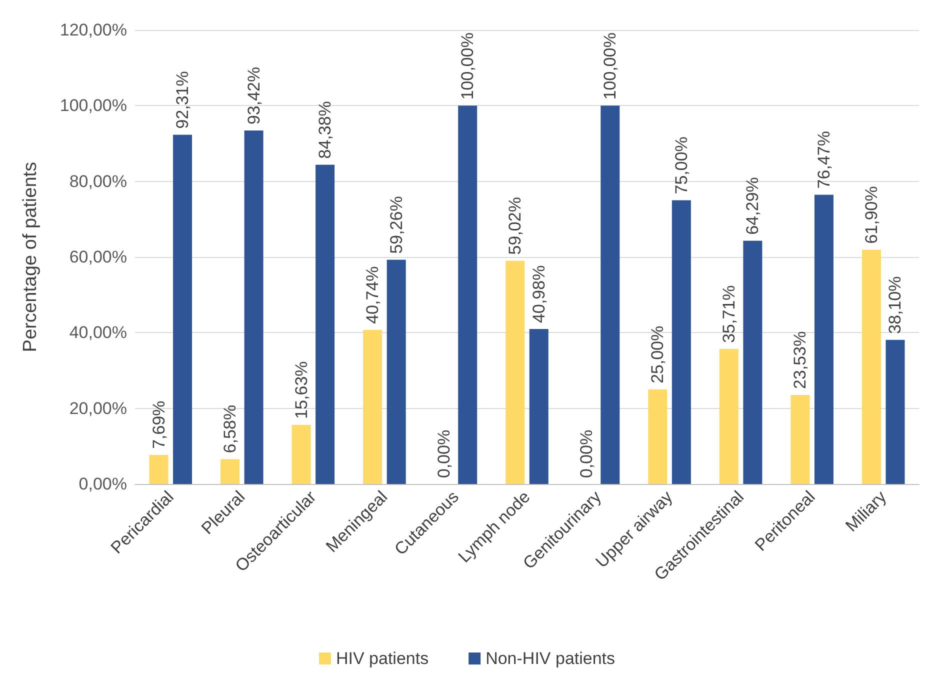  What do you see at coordinates (325, 130) in the screenshot?
I see `data-label: 84,38%` at bounding box center [325, 130].